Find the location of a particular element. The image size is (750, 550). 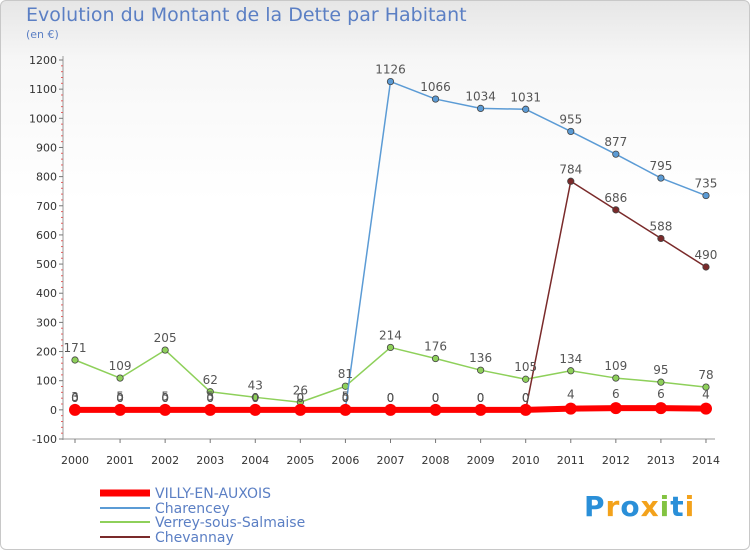

x-tick-label: 2004 is located at coordinates (255, 460).